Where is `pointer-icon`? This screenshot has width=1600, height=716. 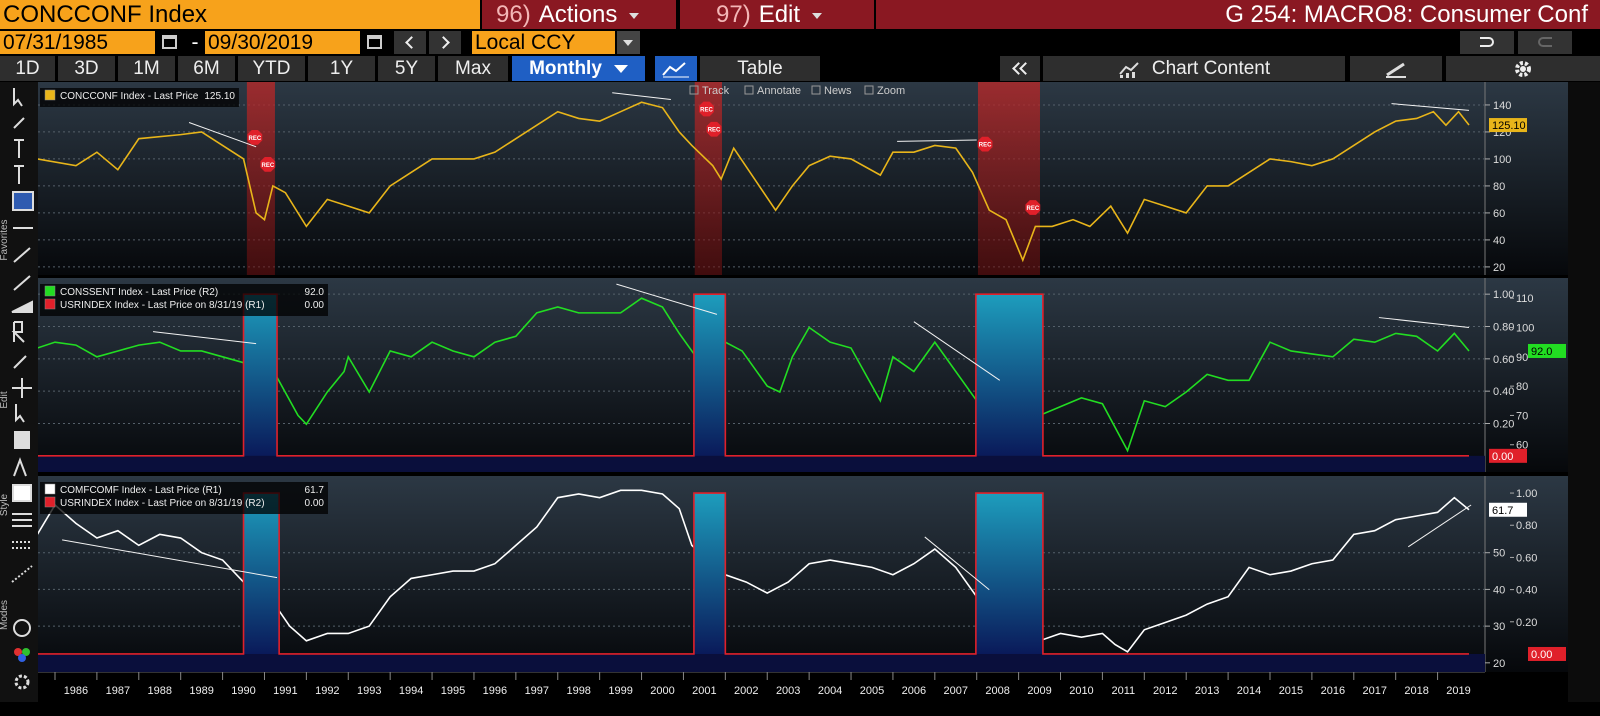
pointer-icon is located at coordinates (18, 97).